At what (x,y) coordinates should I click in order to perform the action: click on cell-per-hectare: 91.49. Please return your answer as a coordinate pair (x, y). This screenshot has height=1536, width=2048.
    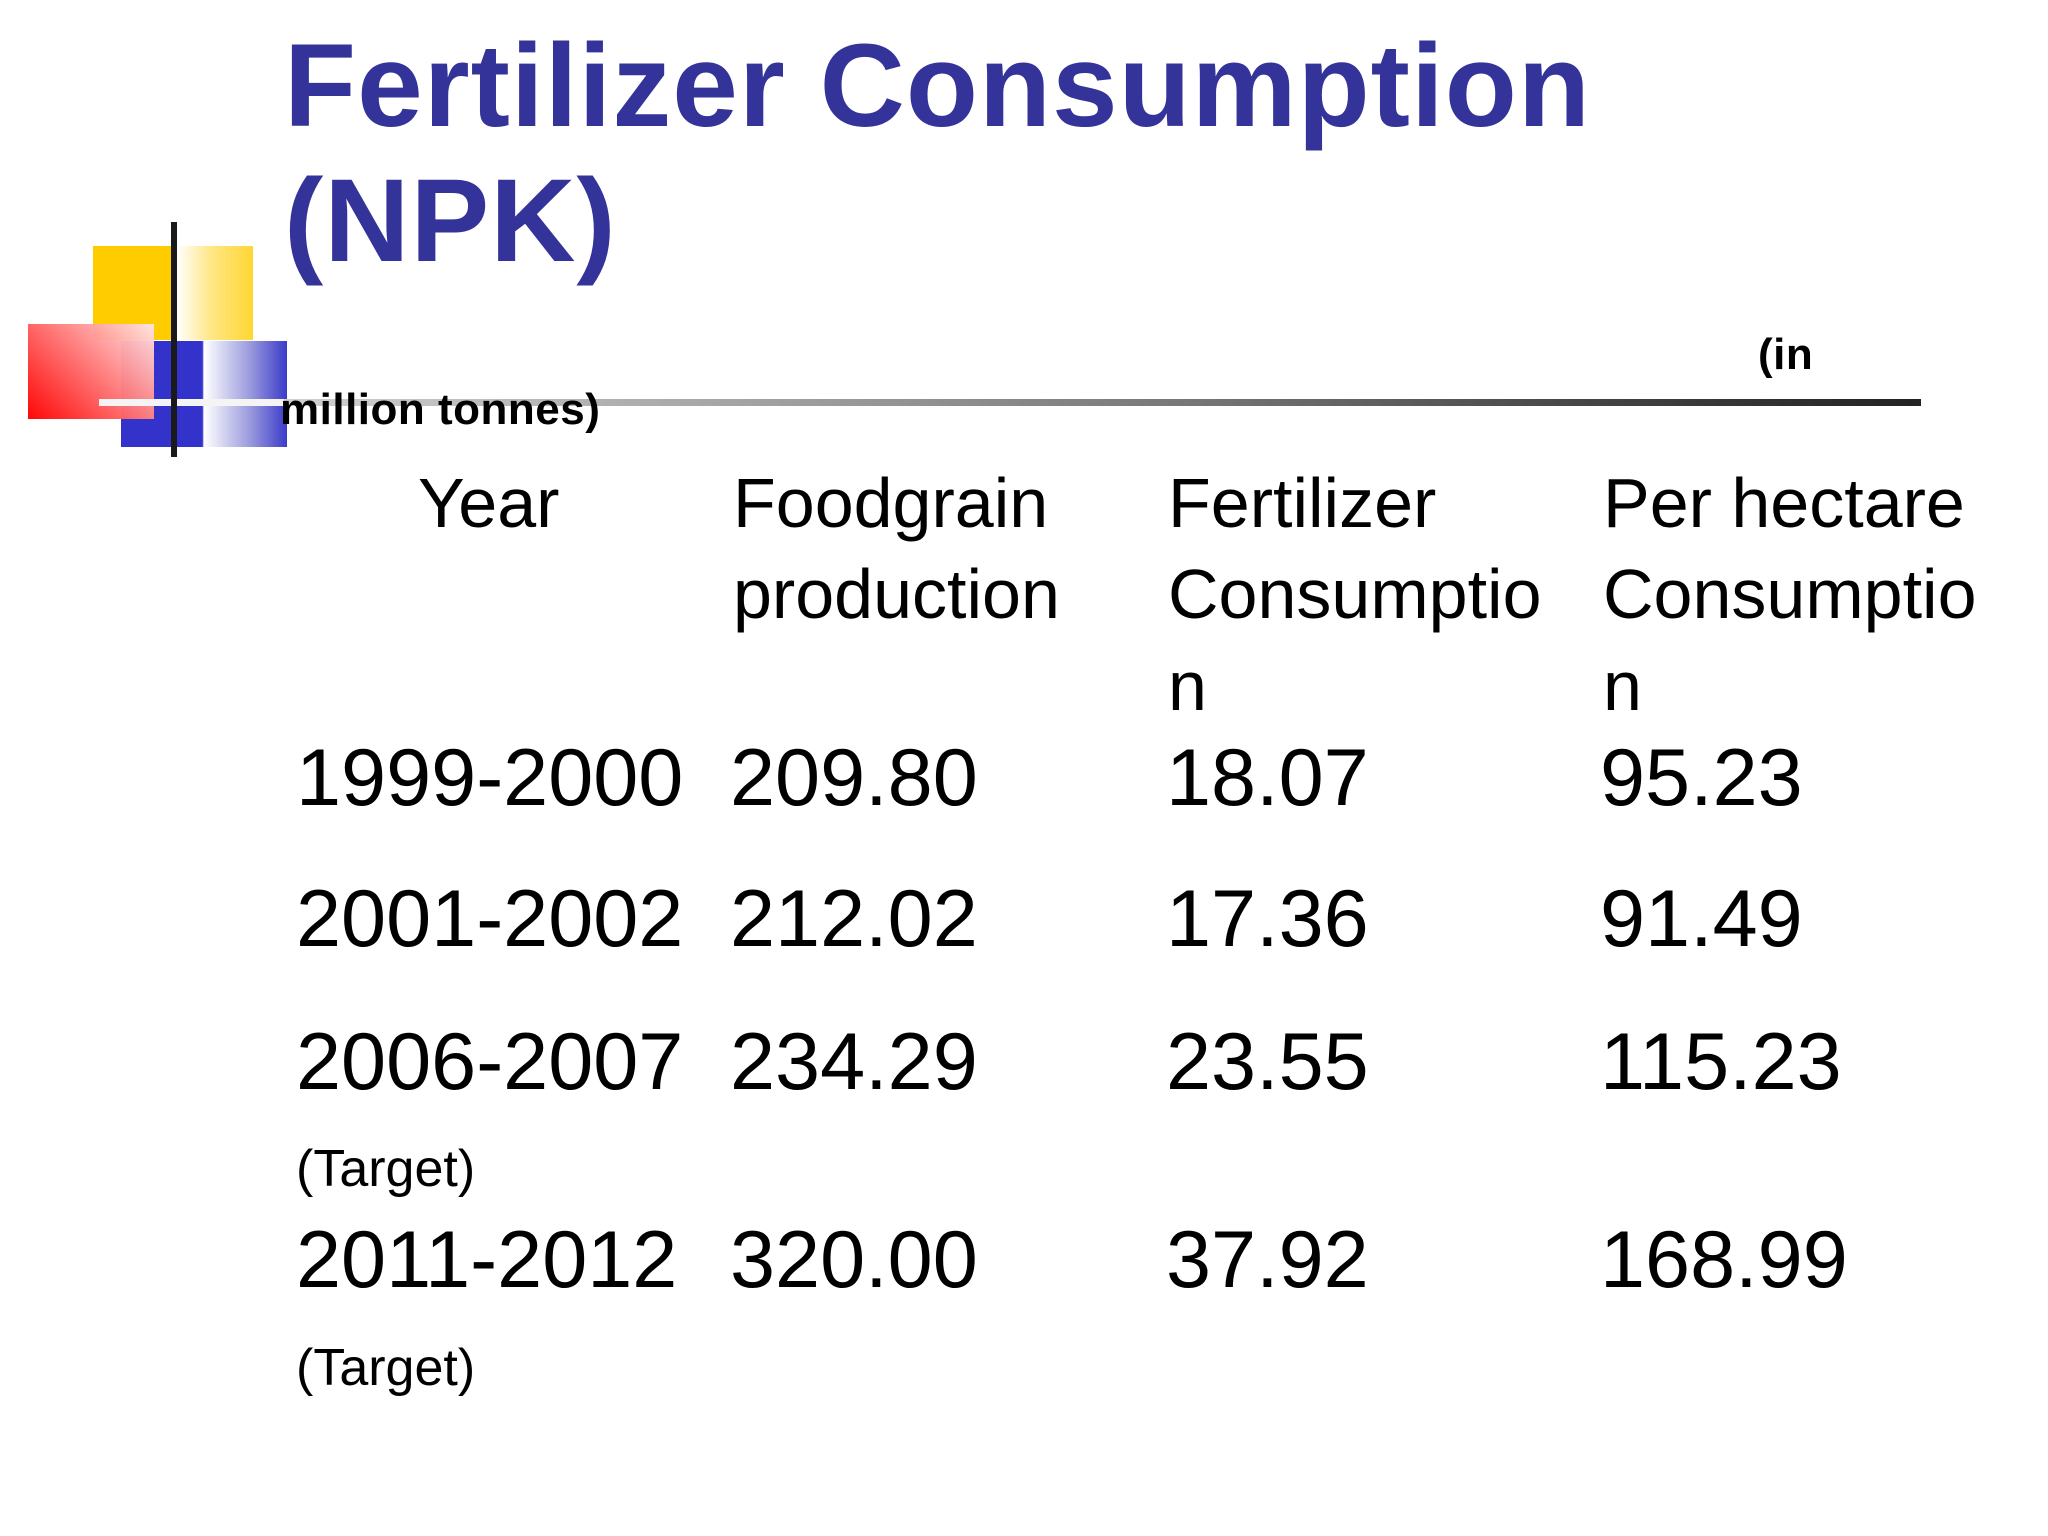
    Looking at the image, I should click on (1701, 919).